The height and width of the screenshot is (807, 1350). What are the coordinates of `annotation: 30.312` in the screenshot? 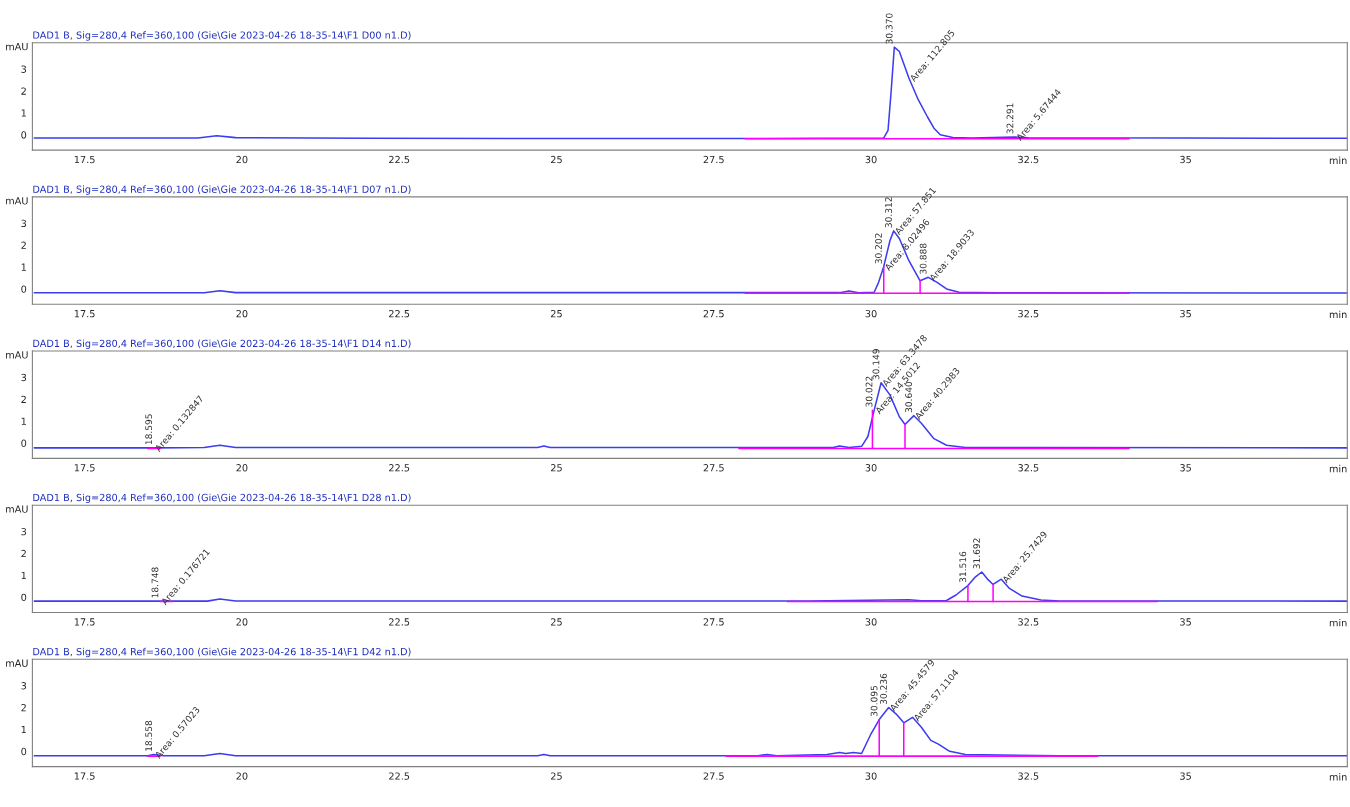 It's located at (888, 212).